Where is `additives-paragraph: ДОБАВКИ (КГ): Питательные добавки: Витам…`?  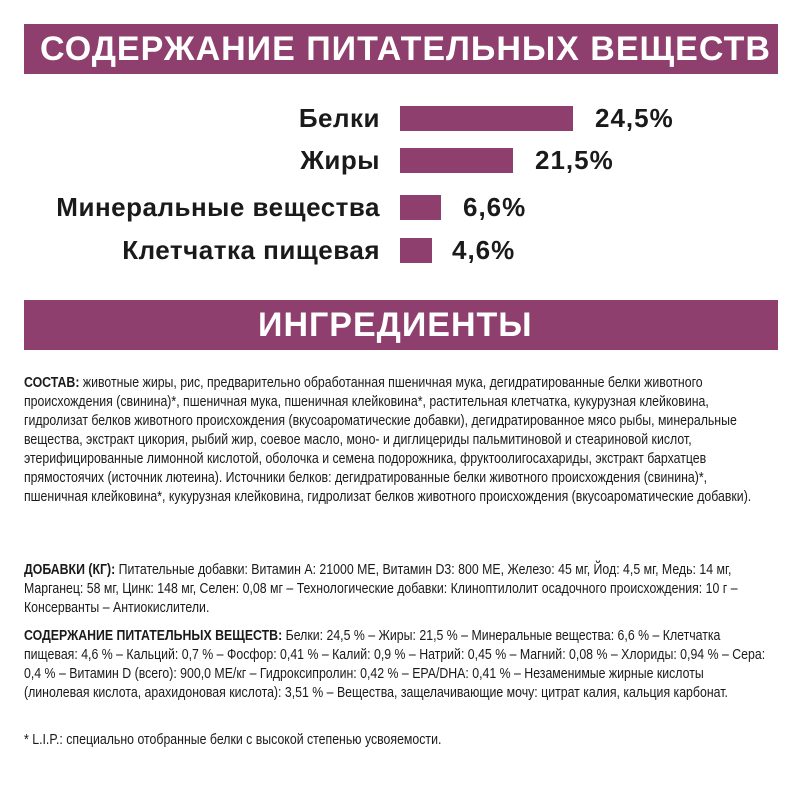 additives-paragraph: ДОБАВКИ (КГ): Питательные добавки: Витам… is located at coordinates (398, 589).